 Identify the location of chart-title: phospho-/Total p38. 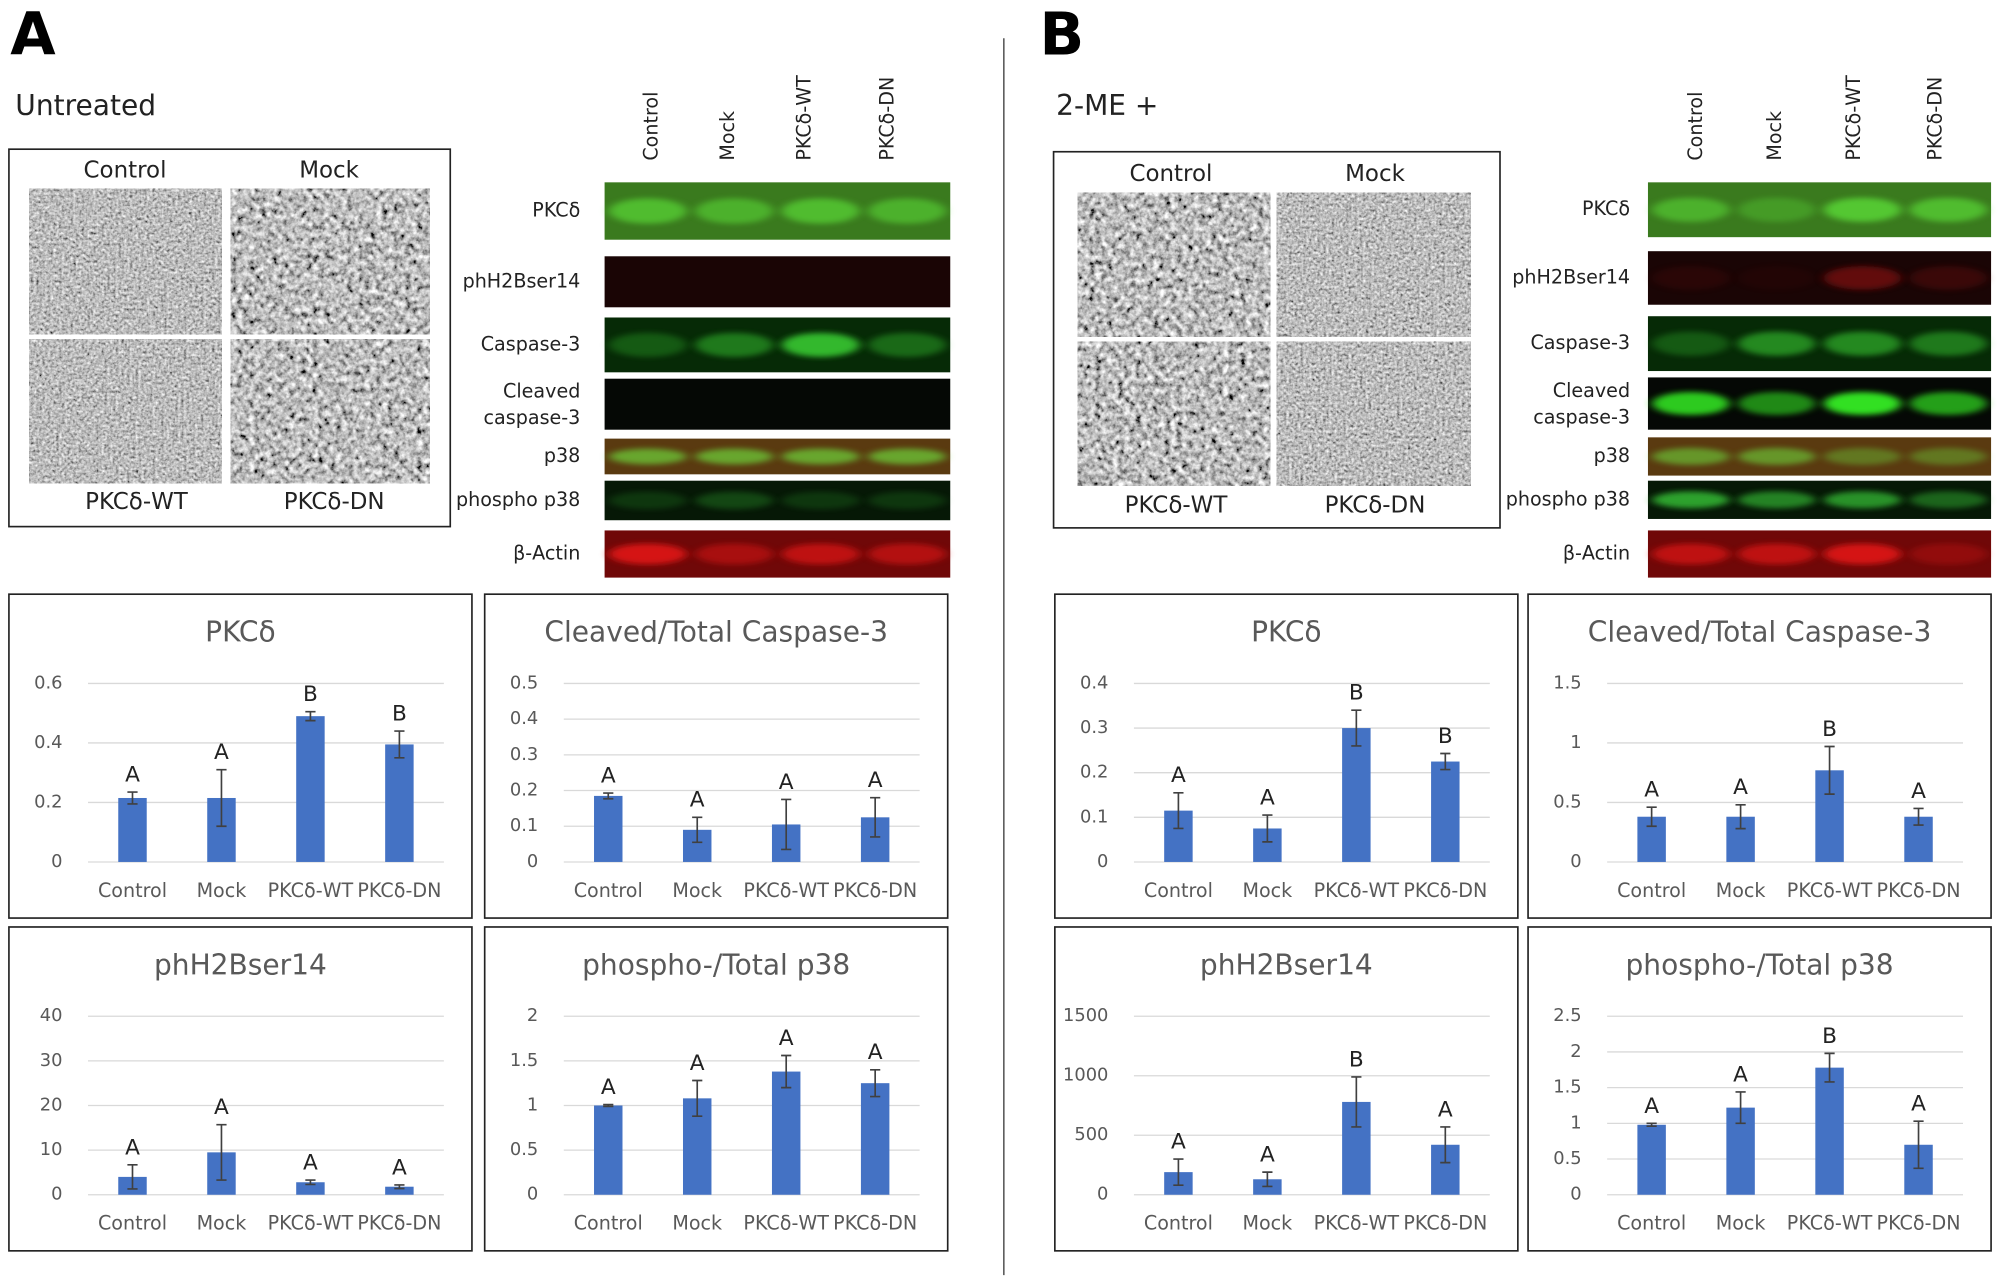
(716, 965).